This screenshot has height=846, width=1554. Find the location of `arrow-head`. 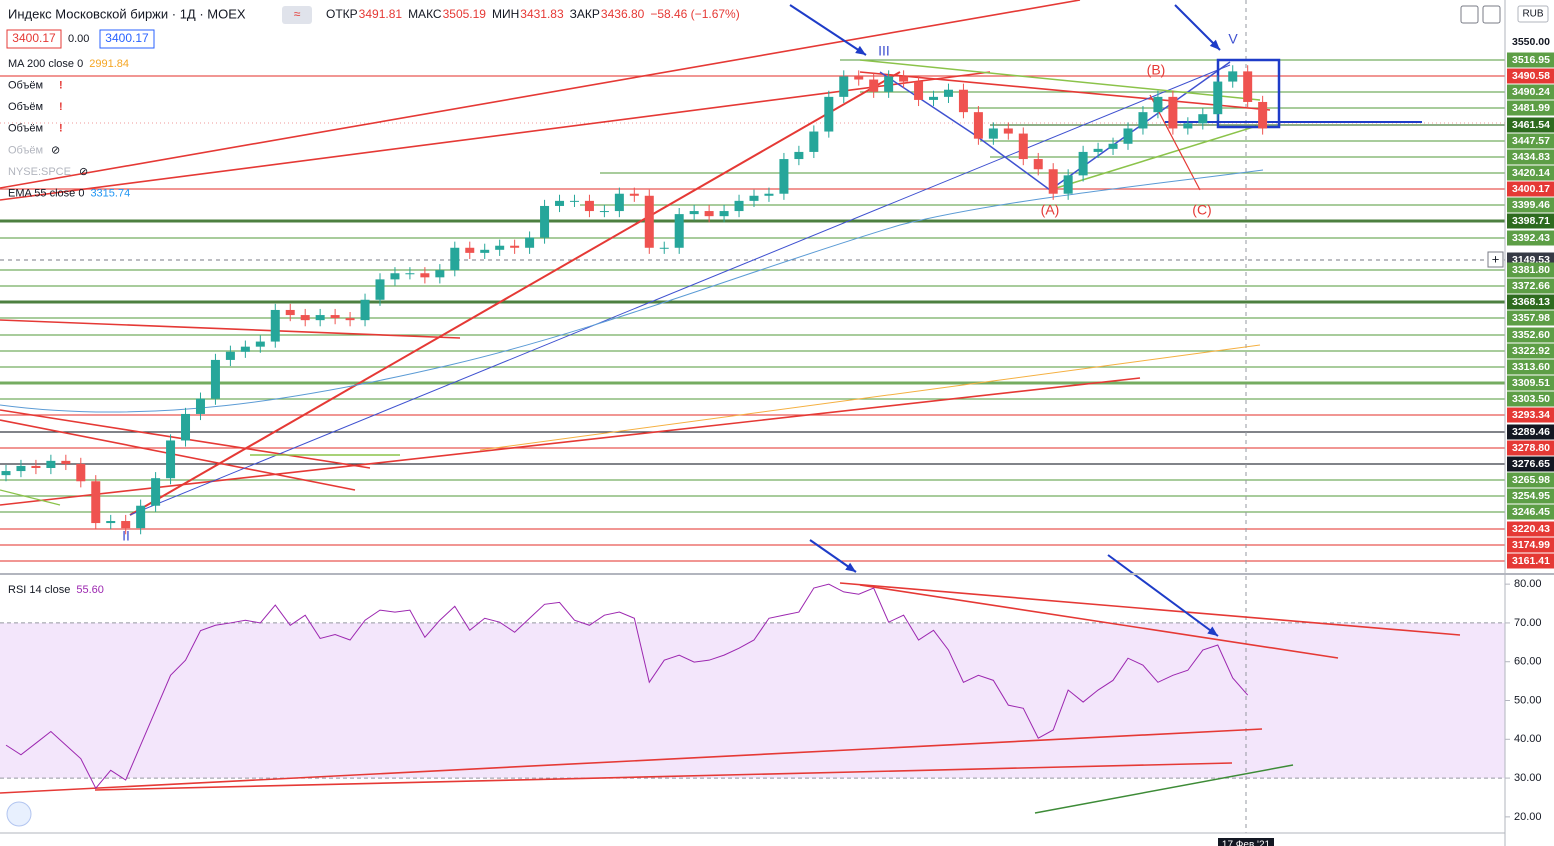

arrow-head is located at coordinates (860, 50).